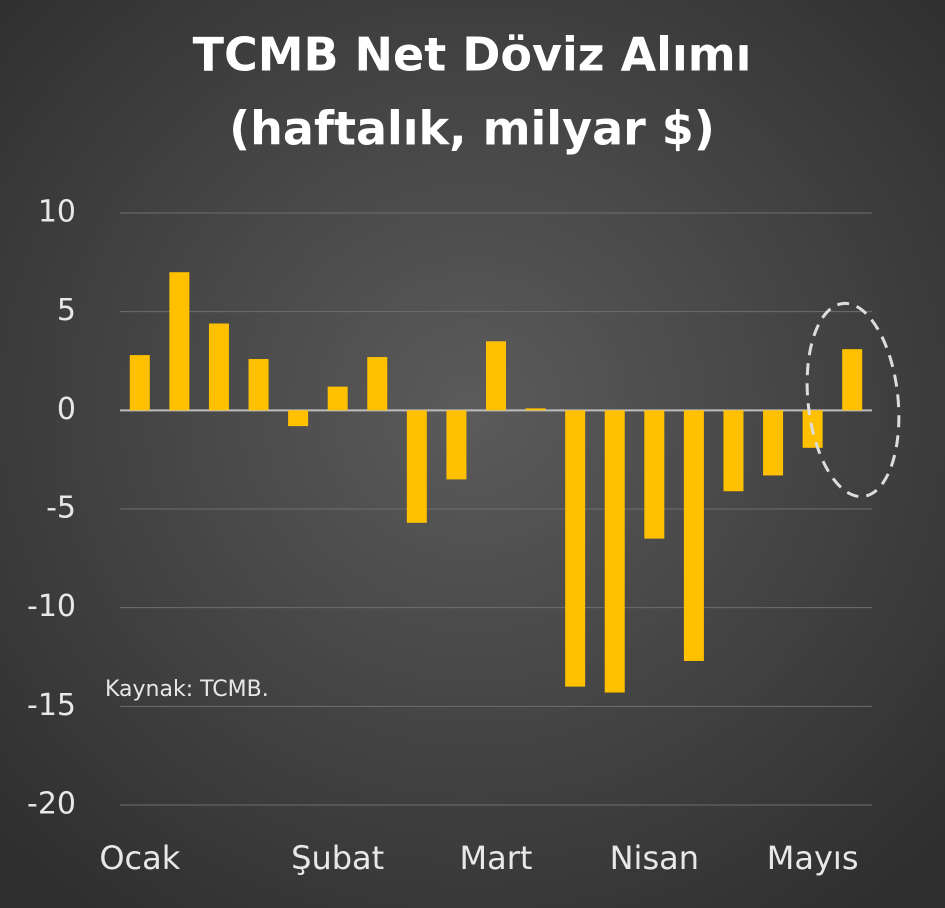 The image size is (945, 908). What do you see at coordinates (61, 508) in the screenshot?
I see `y-tick-label: -5` at bounding box center [61, 508].